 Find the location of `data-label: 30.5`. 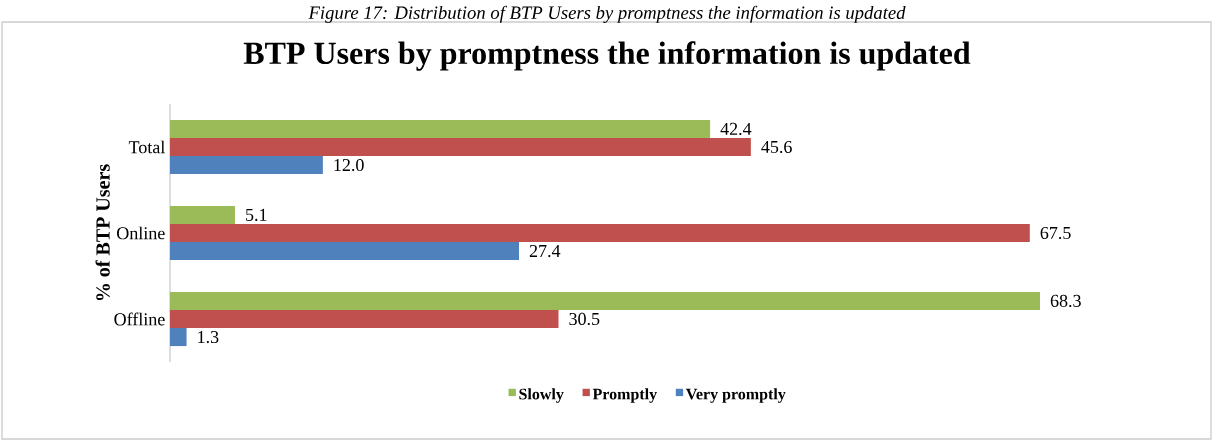

data-label: 30.5 is located at coordinates (584, 319).